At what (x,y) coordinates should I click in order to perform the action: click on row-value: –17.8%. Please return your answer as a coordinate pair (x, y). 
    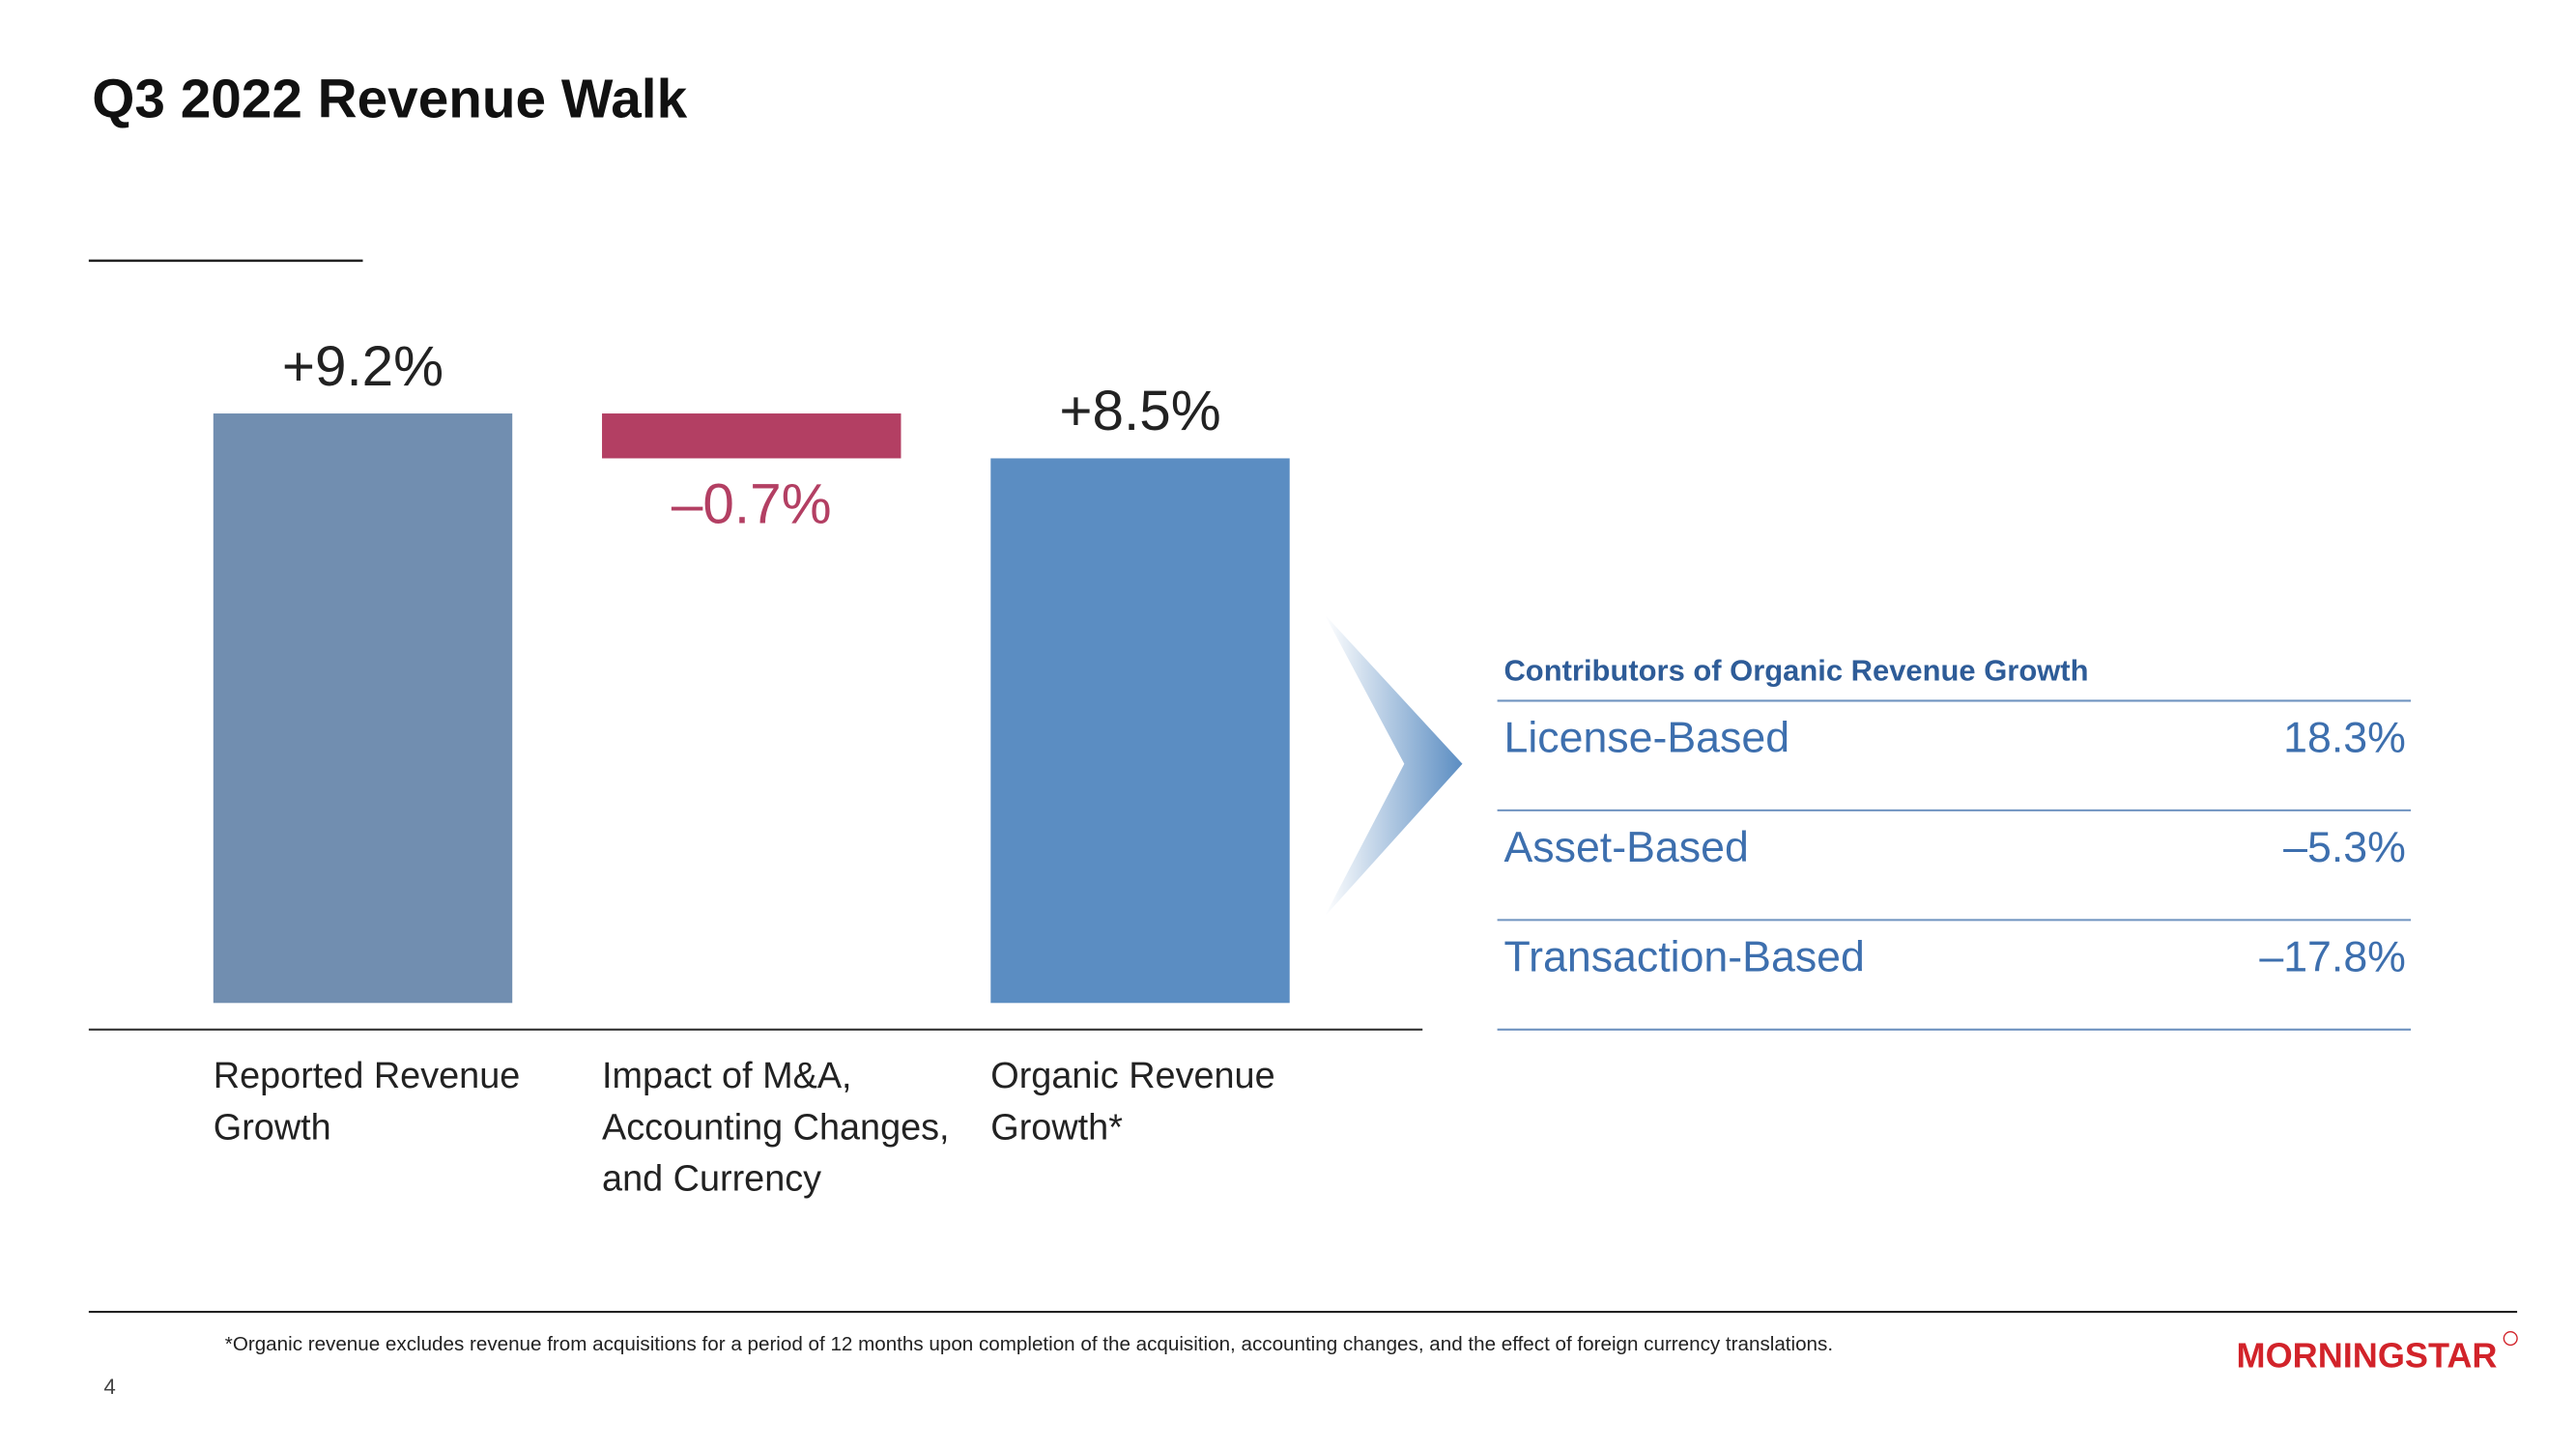
    Looking at the image, I should click on (2333, 956).